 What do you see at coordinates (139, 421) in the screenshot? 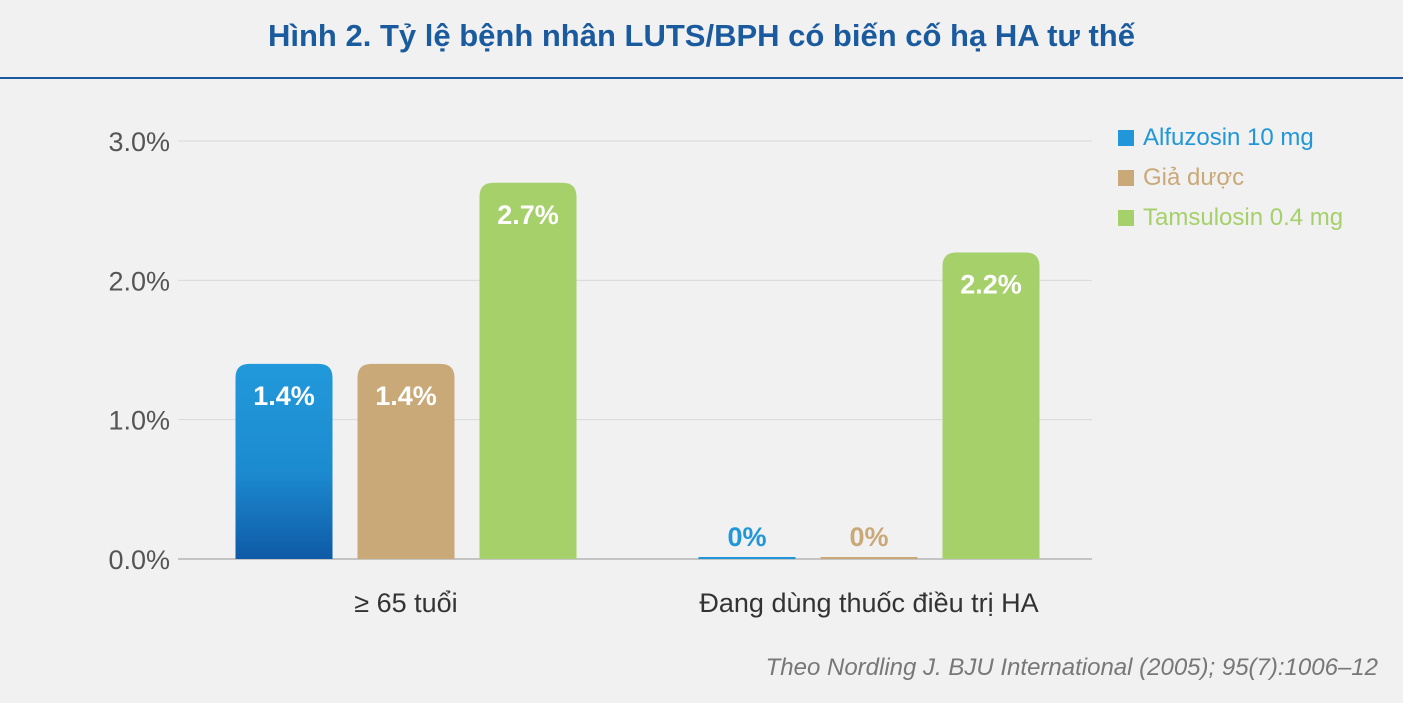
I see `y-tick-label: 1.0%` at bounding box center [139, 421].